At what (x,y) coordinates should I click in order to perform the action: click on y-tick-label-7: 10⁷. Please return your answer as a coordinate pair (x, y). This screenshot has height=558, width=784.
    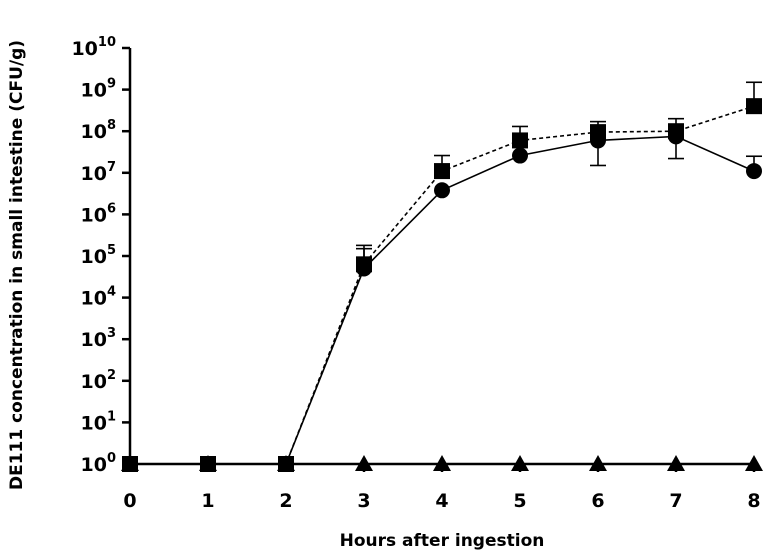
    Looking at the image, I should click on (99, 172).